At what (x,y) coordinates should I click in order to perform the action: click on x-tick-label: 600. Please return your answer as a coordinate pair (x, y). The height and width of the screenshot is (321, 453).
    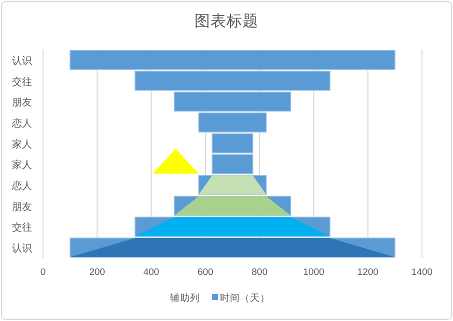
    Looking at the image, I should click on (206, 272).